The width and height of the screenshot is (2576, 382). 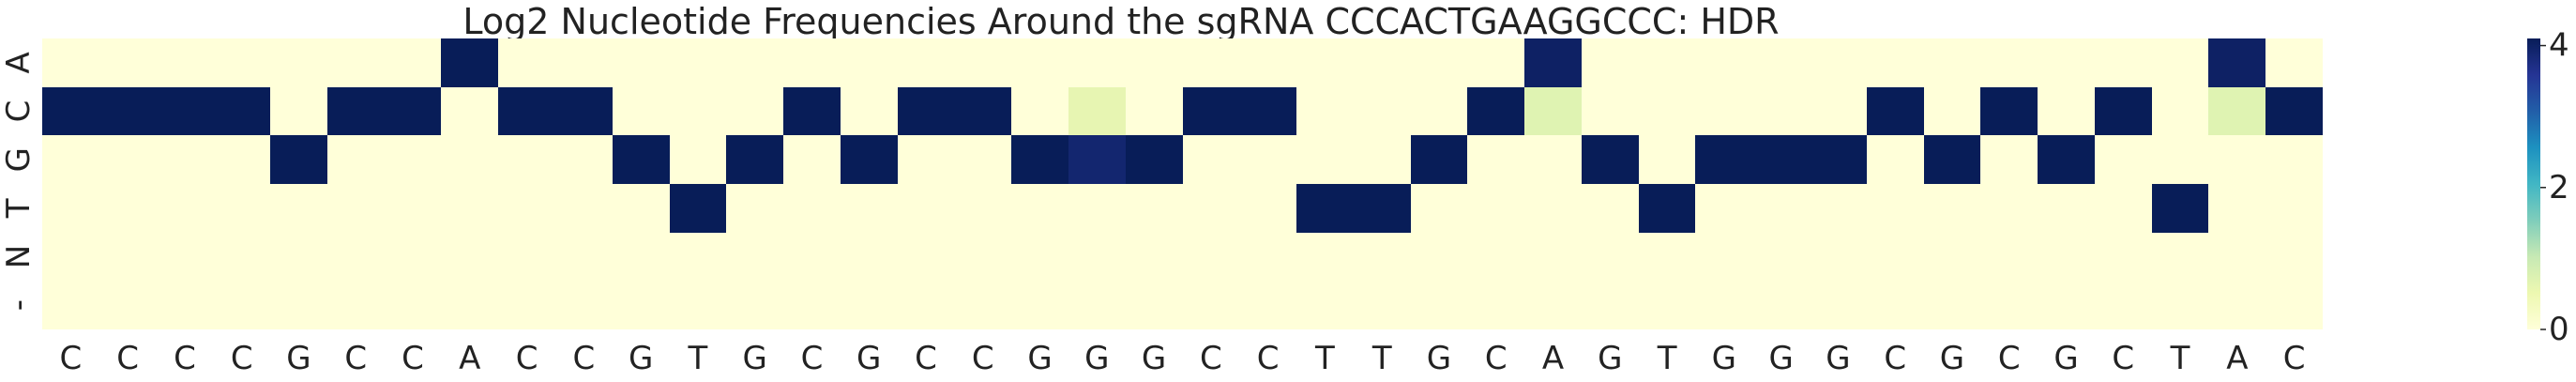 What do you see at coordinates (19, 159) in the screenshot?
I see `y-tick-label: G` at bounding box center [19, 159].